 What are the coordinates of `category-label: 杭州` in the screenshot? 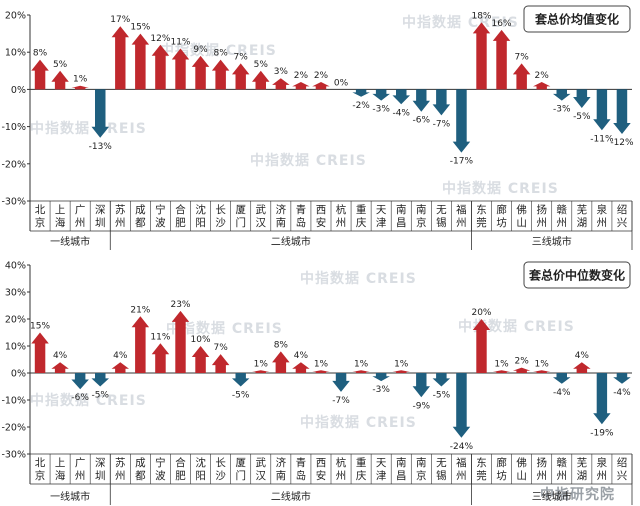 It's located at (341, 216).